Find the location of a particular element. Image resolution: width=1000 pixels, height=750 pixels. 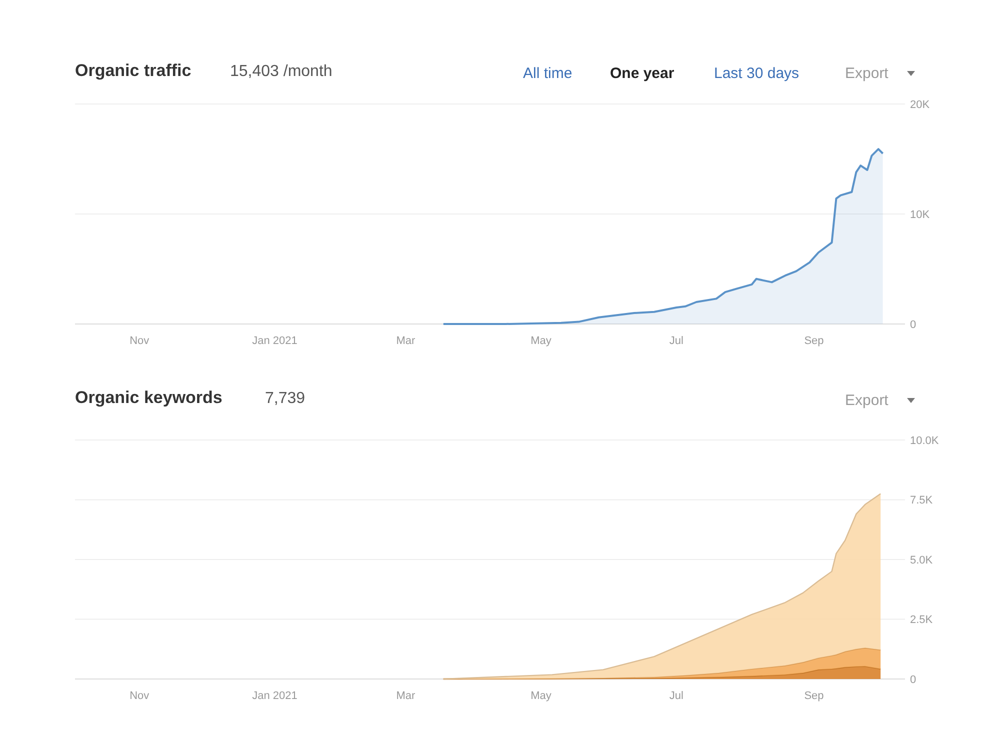

text: One year is located at coordinates (642, 73).